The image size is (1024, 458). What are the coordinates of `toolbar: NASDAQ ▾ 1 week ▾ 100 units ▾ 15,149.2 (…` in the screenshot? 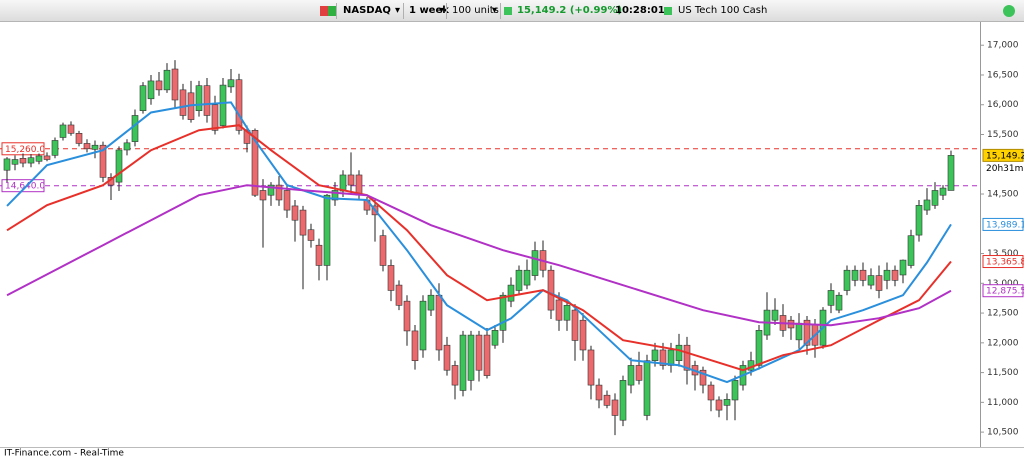 It's located at (512, 11).